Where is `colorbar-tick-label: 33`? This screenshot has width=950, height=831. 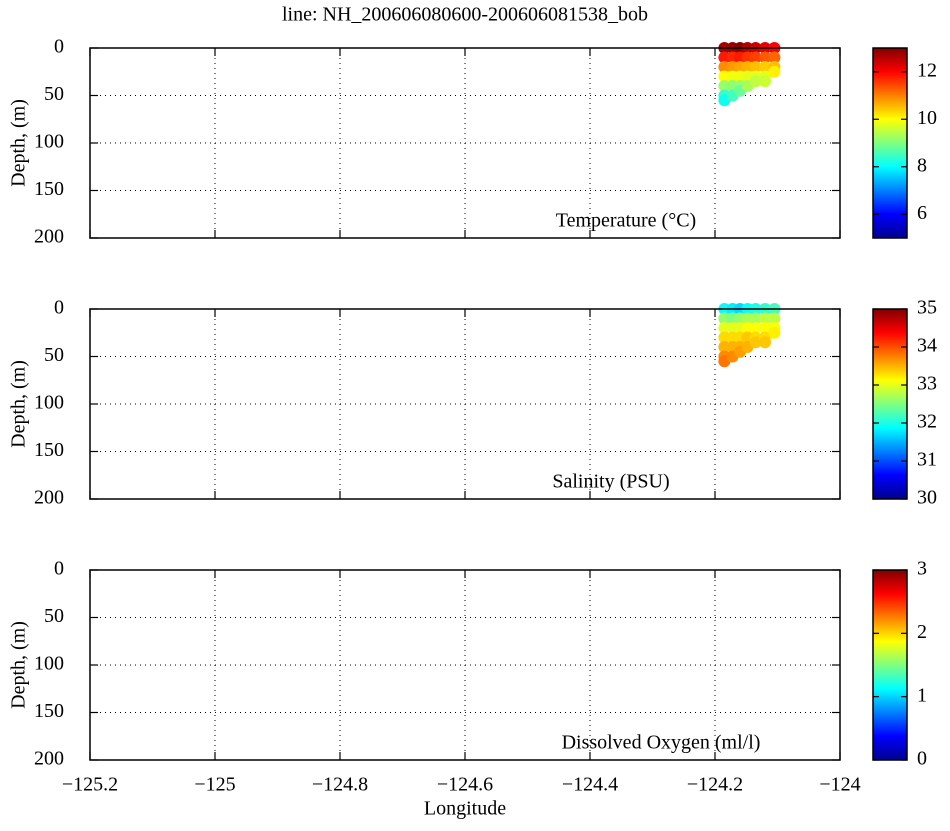 colorbar-tick-label: 33 is located at coordinates (927, 384).